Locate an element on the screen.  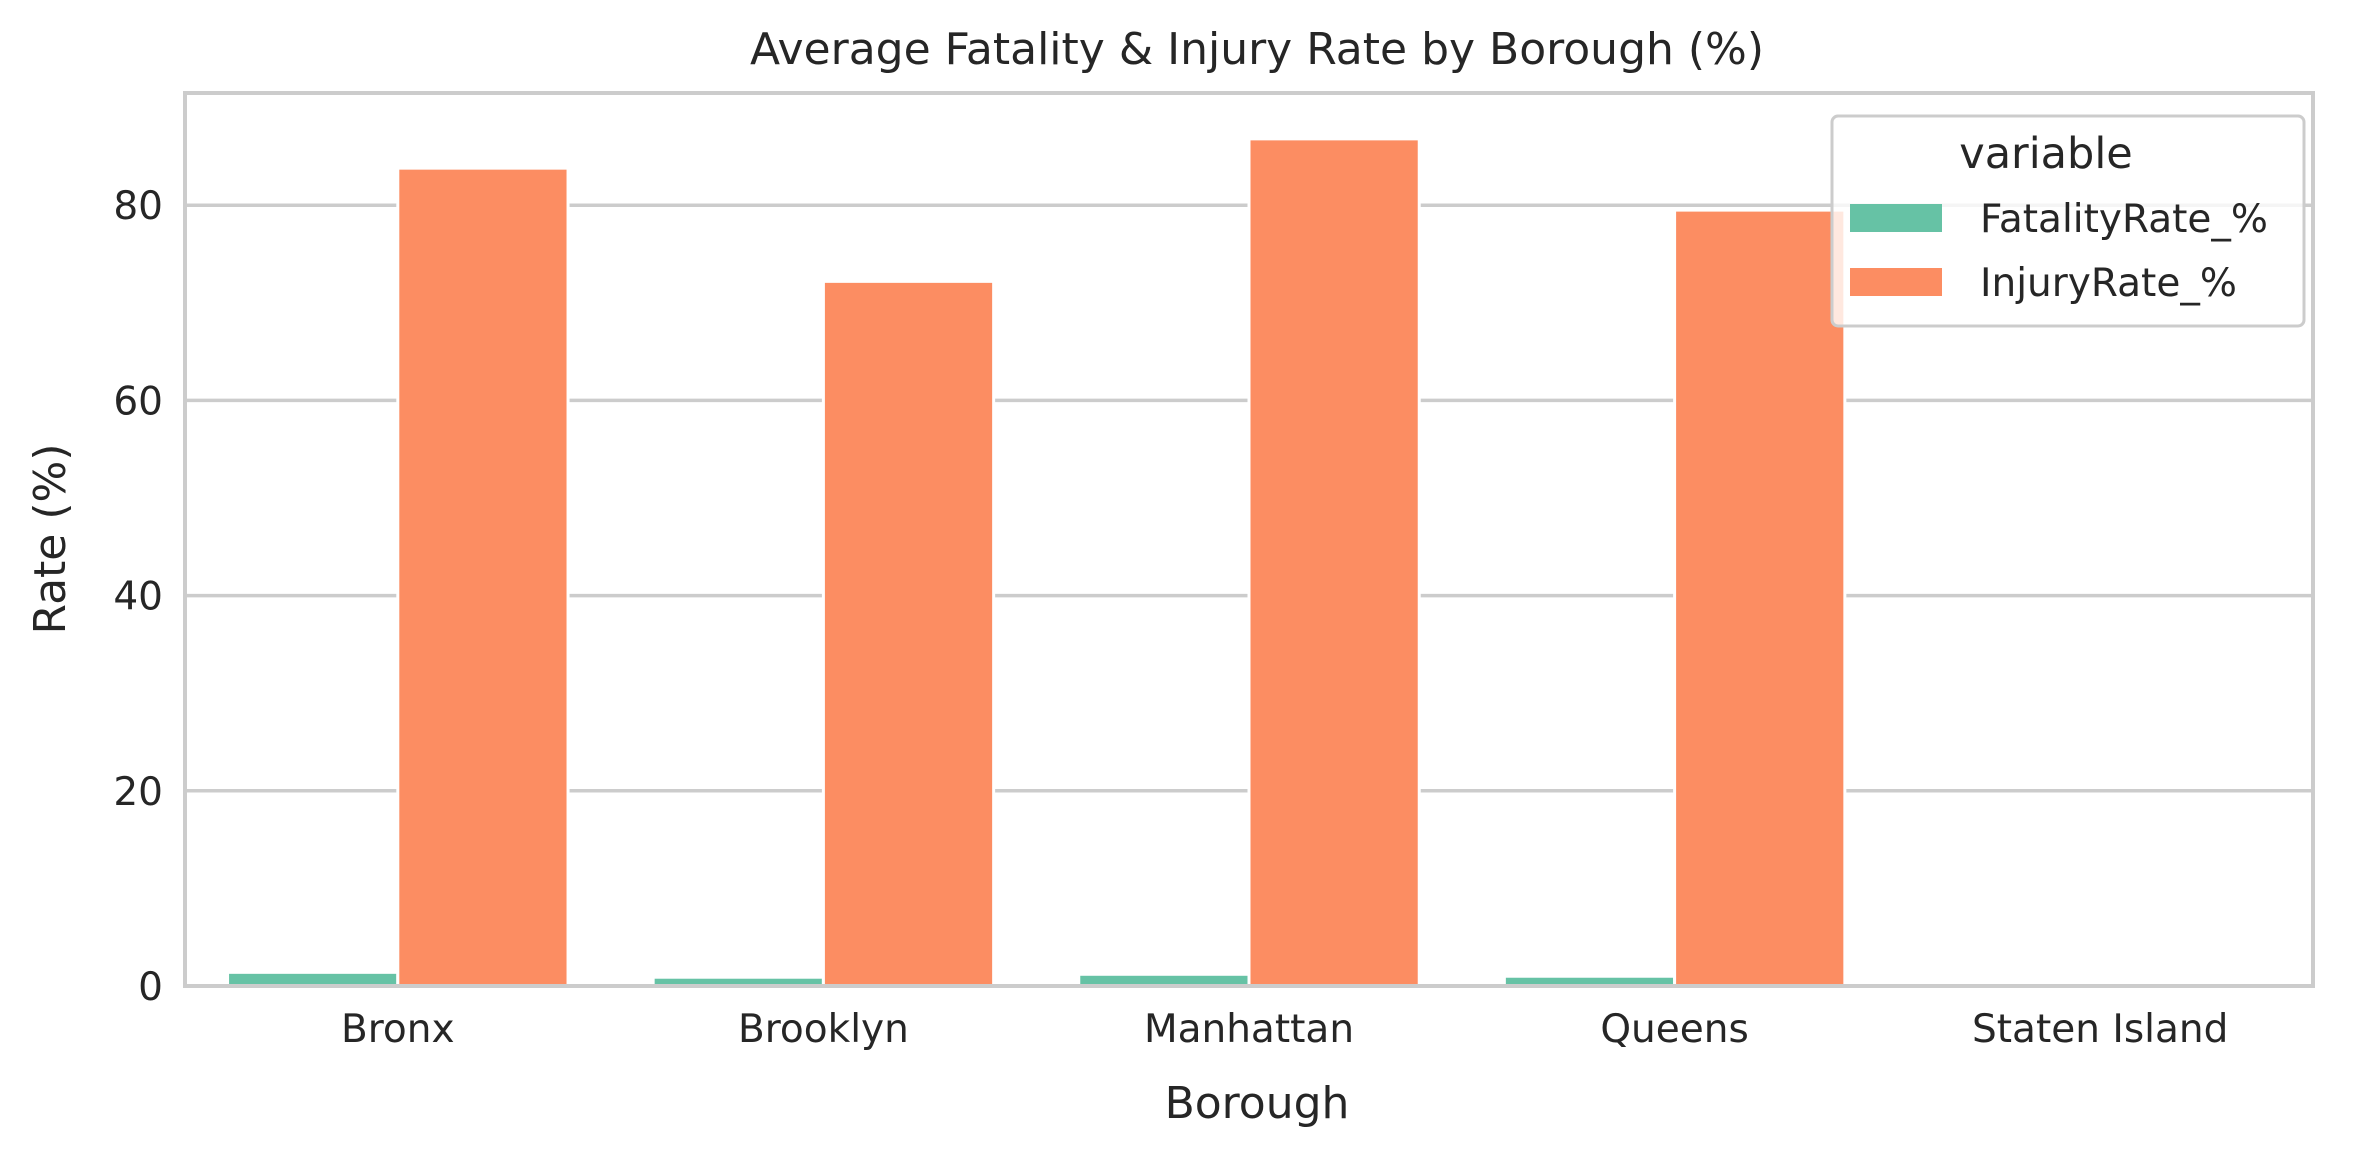
legend-label-fatality: FatalityRate_% is located at coordinates (2124, 219).